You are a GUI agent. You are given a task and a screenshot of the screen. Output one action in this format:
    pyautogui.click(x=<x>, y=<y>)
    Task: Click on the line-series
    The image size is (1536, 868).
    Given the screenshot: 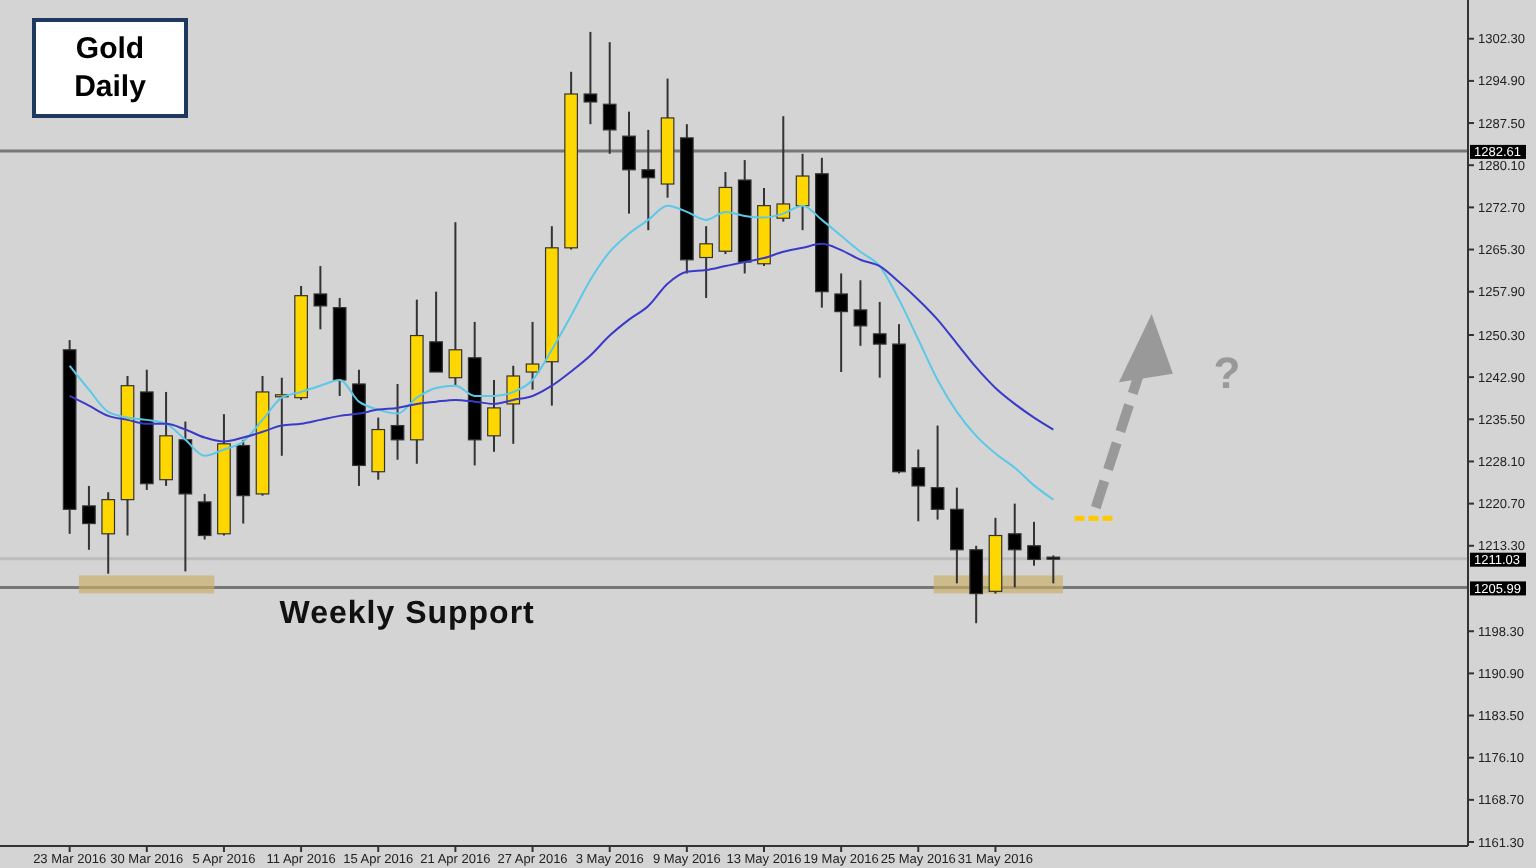 What is the action you would take?
    pyautogui.click(x=561, y=342)
    